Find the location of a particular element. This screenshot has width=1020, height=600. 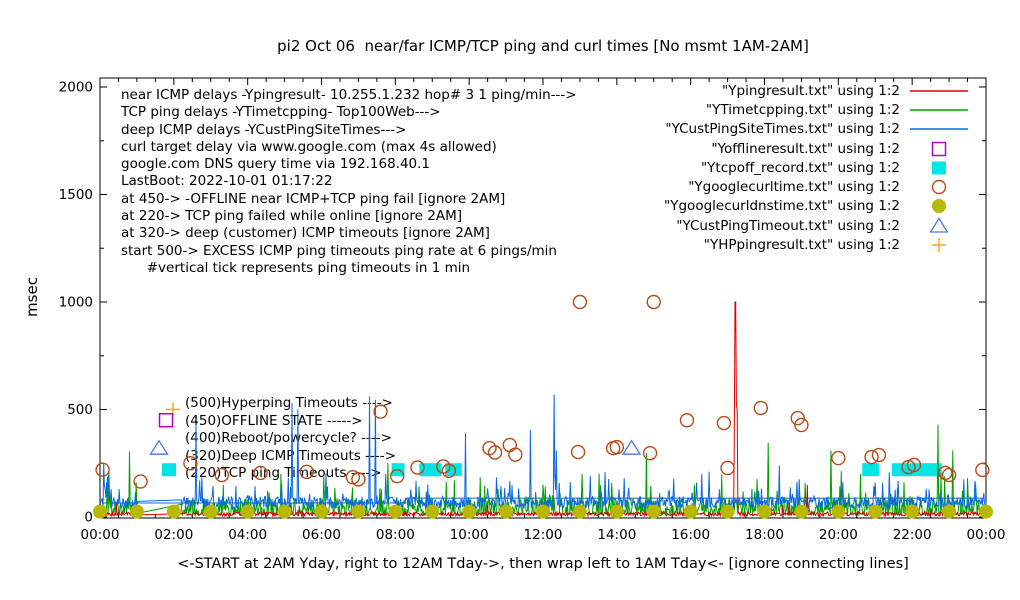

legend-sample-open-circle is located at coordinates (939, 187).